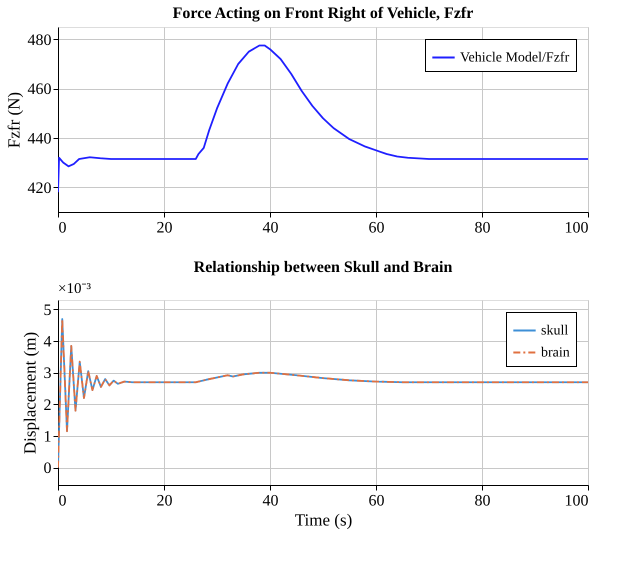 The image size is (629, 572). Describe the element at coordinates (515, 58) in the screenshot. I see `legend-label: Vehicle Model/Fzfr` at that location.